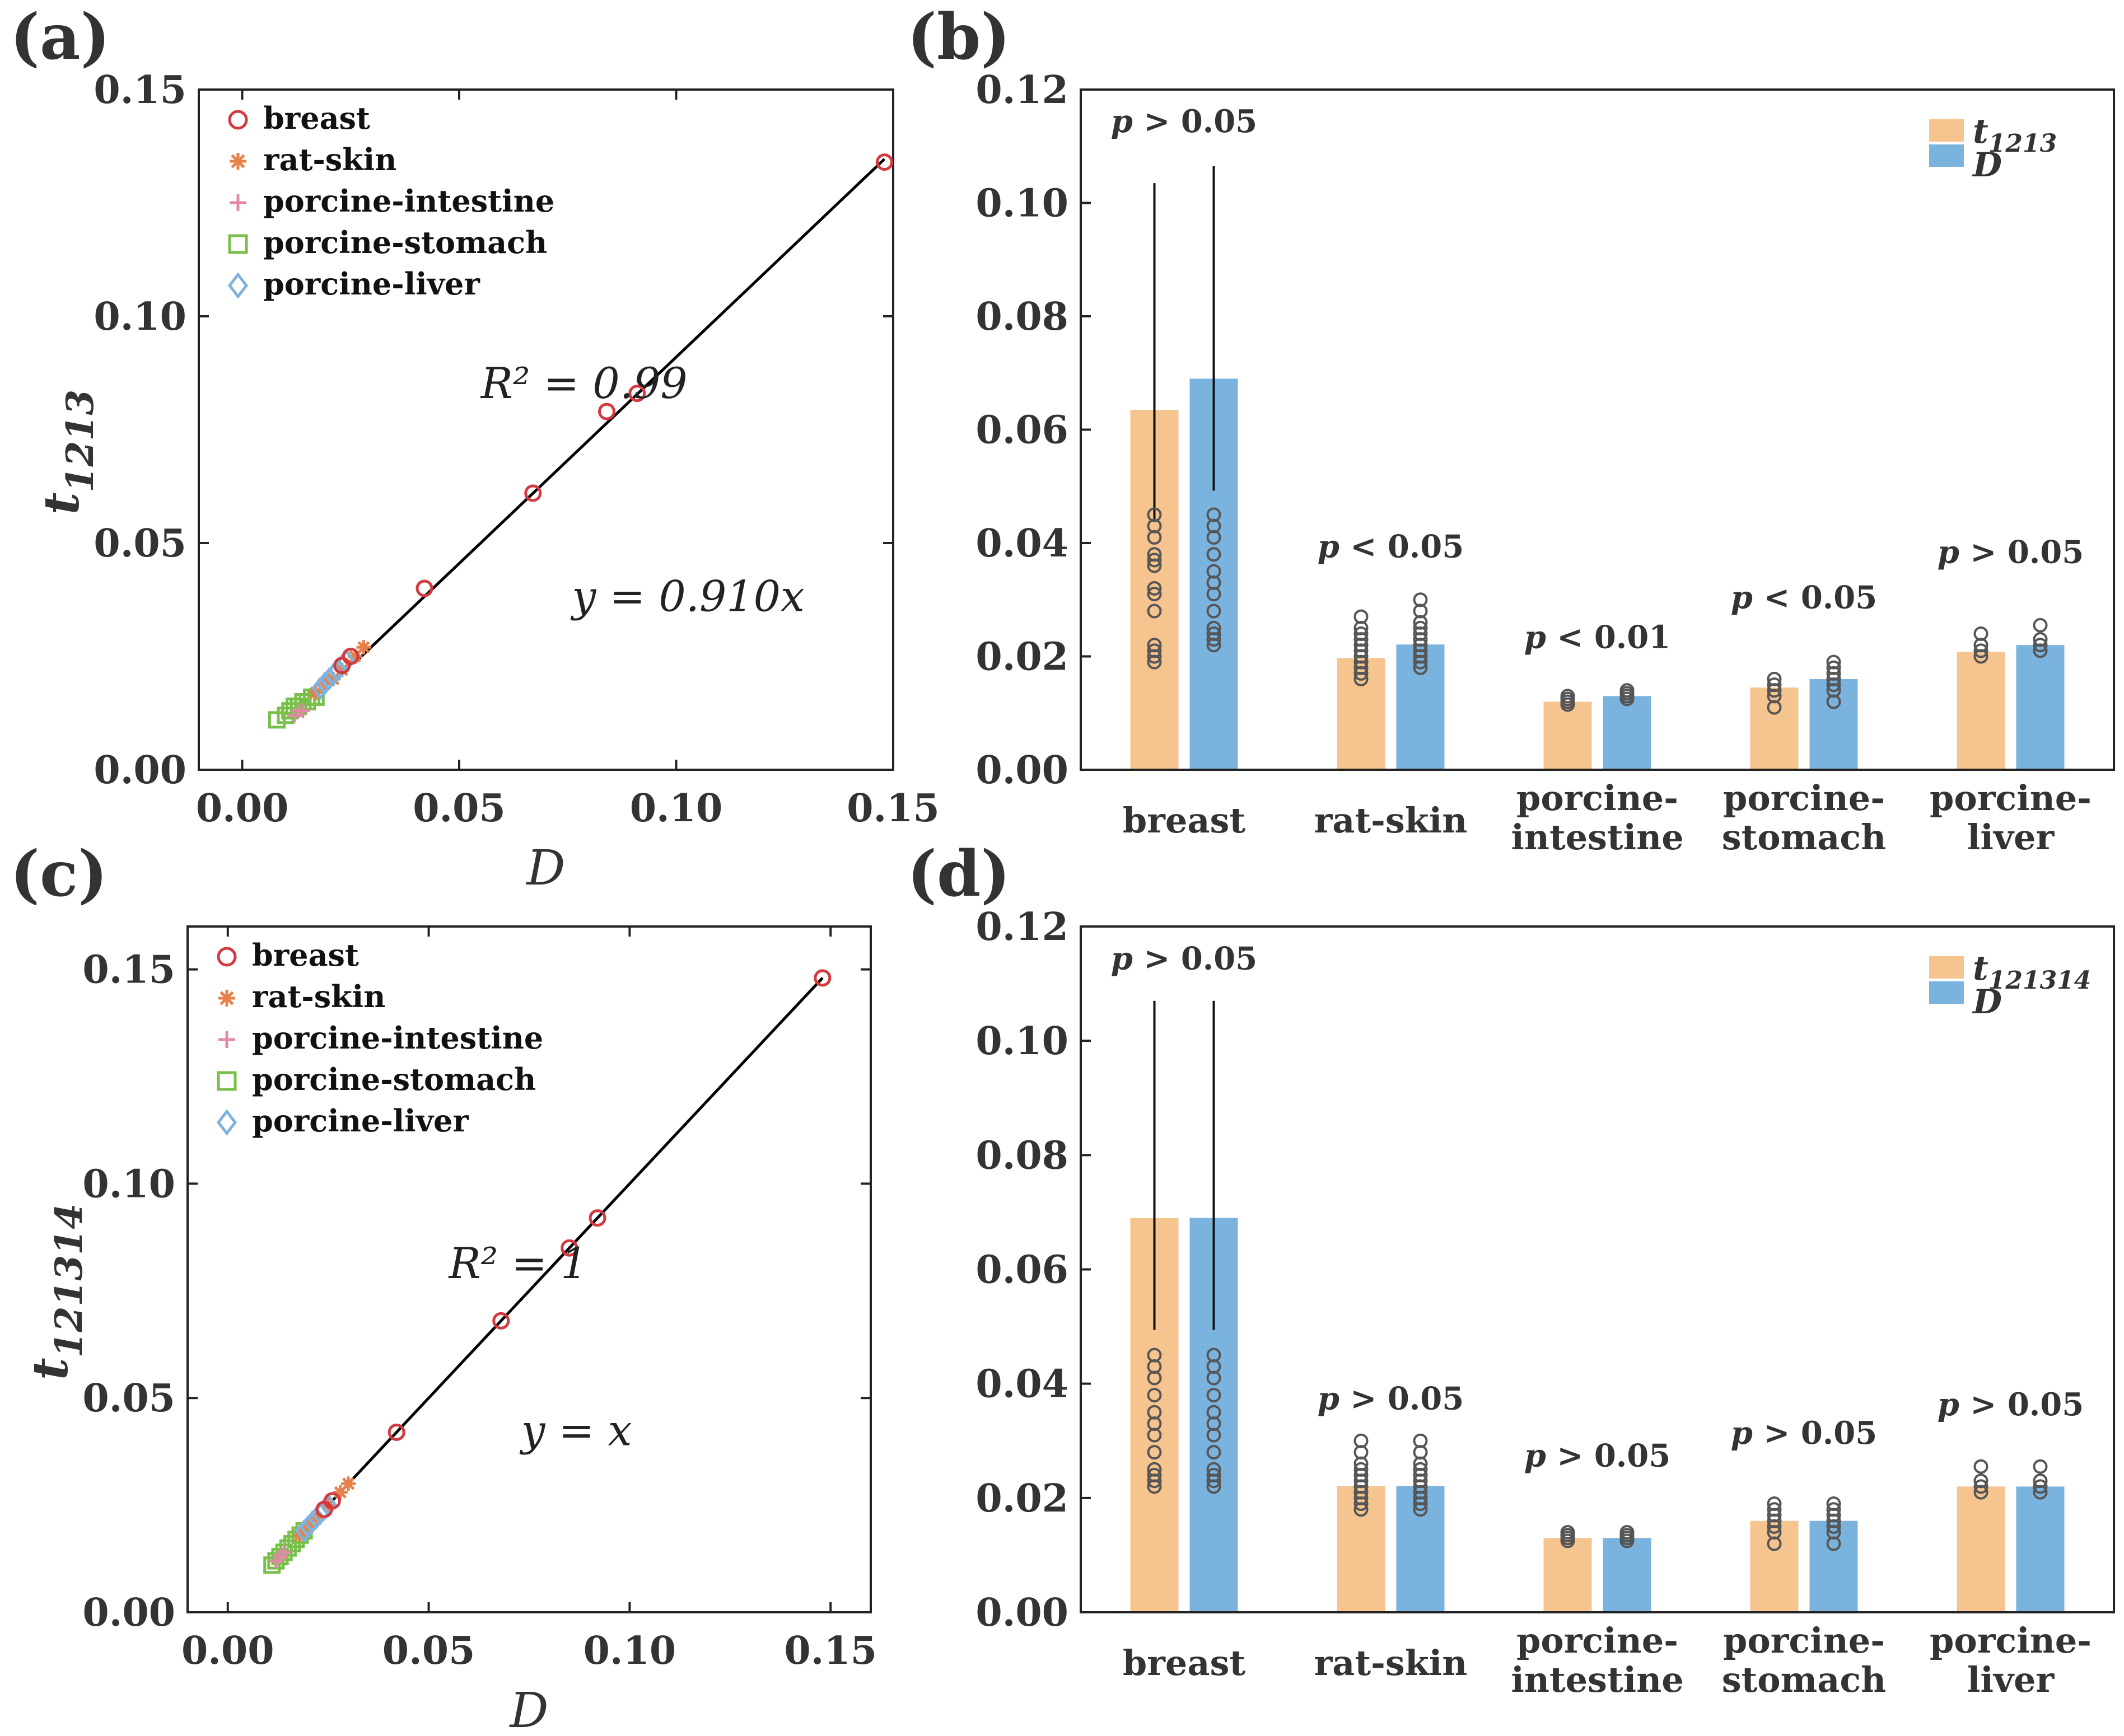 This screenshot has width=2124, height=1736. I want to click on fit-line, so click(575, 1242).